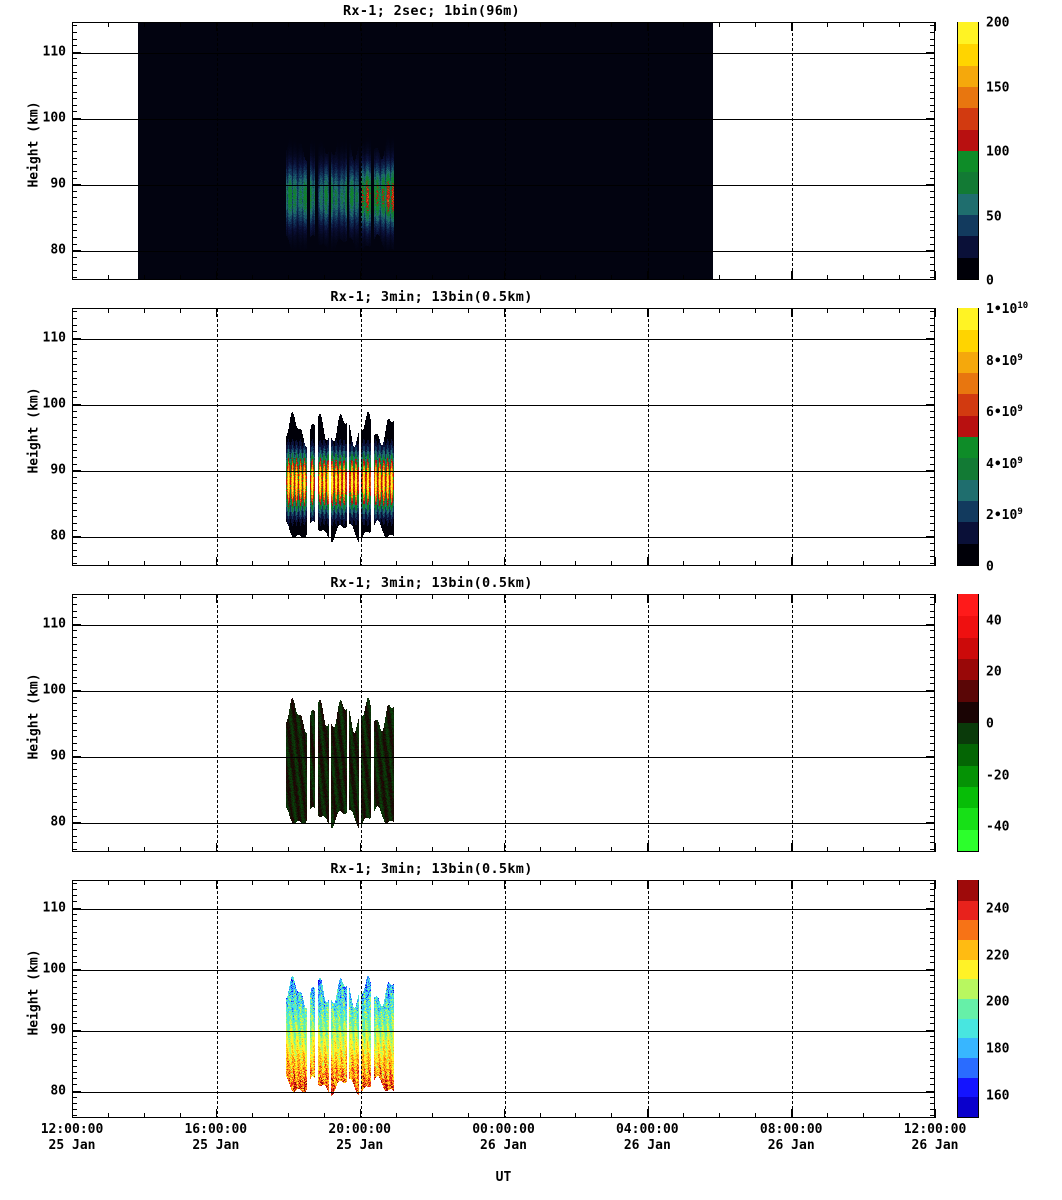 This screenshot has width=1062, height=1200. What do you see at coordinates (998, 909) in the screenshot?
I see `colorbar-tick-label-4: 240` at bounding box center [998, 909].